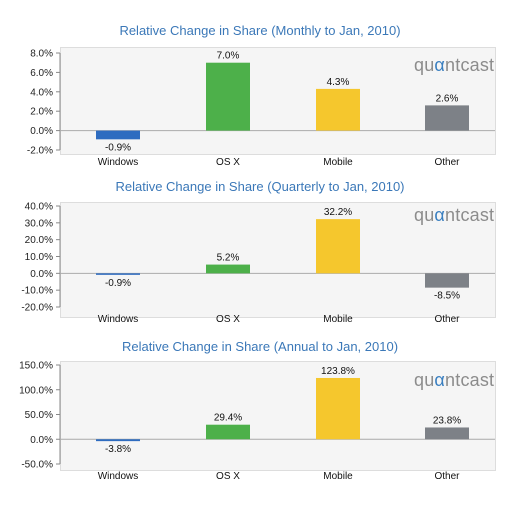 The image size is (520, 508). I want to click on y-tick-label: -2.0%, so click(40, 151).